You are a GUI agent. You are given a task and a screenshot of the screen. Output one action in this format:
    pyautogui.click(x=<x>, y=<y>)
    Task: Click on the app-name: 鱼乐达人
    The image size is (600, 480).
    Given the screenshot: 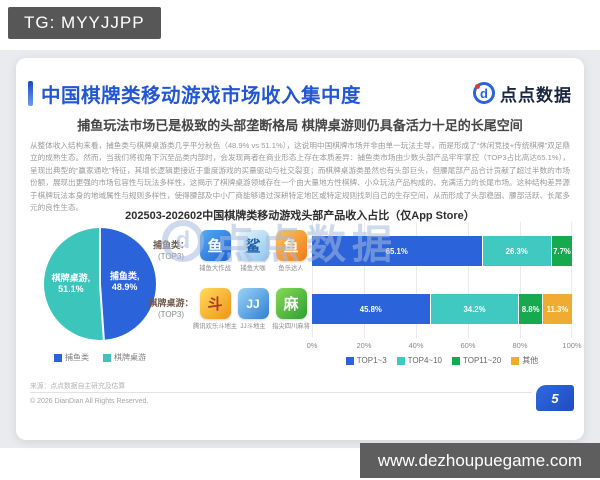 What is the action you would take?
    pyautogui.click(x=291, y=268)
    